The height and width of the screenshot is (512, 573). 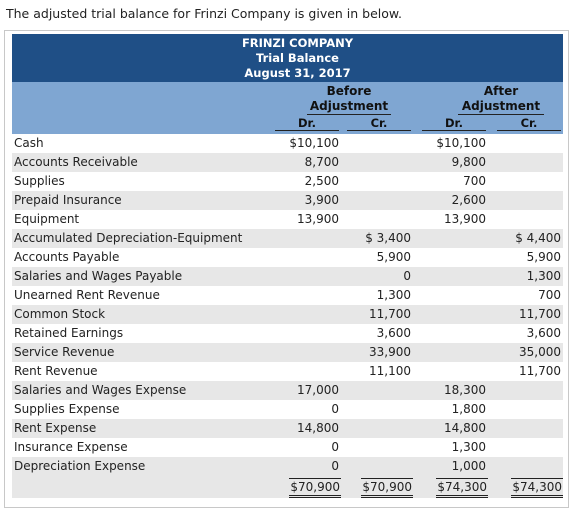 What do you see at coordinates (321, 200) in the screenshot?
I see `before-dr-value: 3,900` at bounding box center [321, 200].